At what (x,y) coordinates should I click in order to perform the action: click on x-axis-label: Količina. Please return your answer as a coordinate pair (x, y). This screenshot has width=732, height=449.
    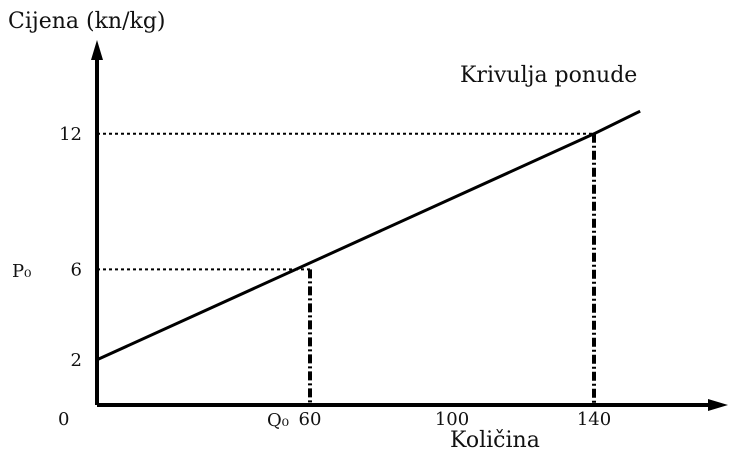
    Looking at the image, I should click on (495, 438).